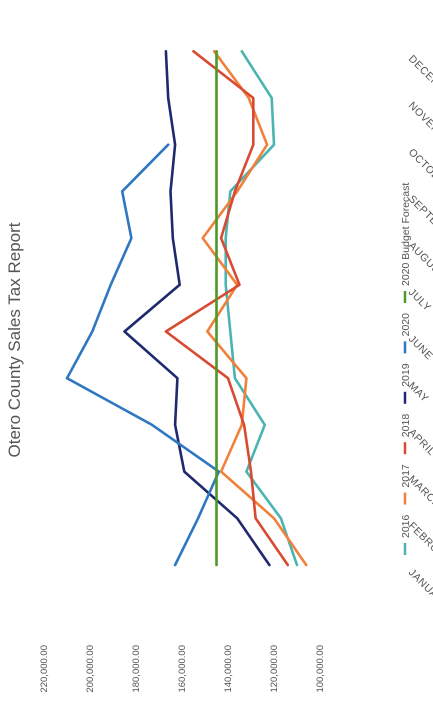  I want to click on x-tick-label: JUNE, so click(419, 347).